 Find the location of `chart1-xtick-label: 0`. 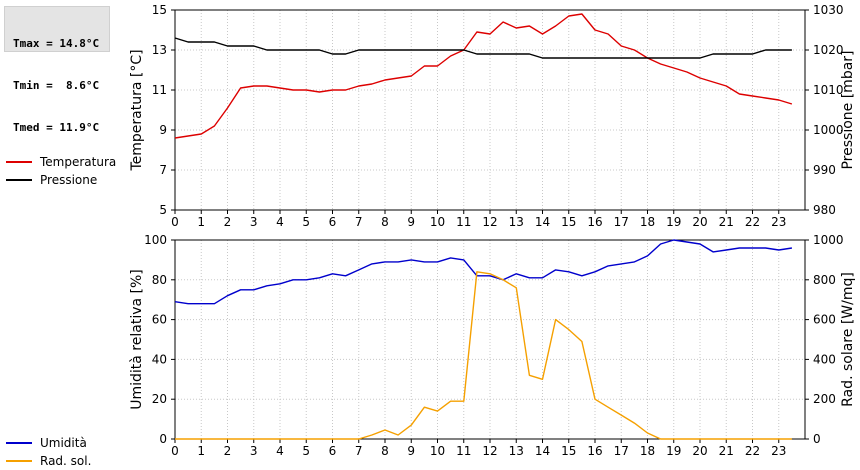

chart1-xtick-label: 0 is located at coordinates (175, 222).